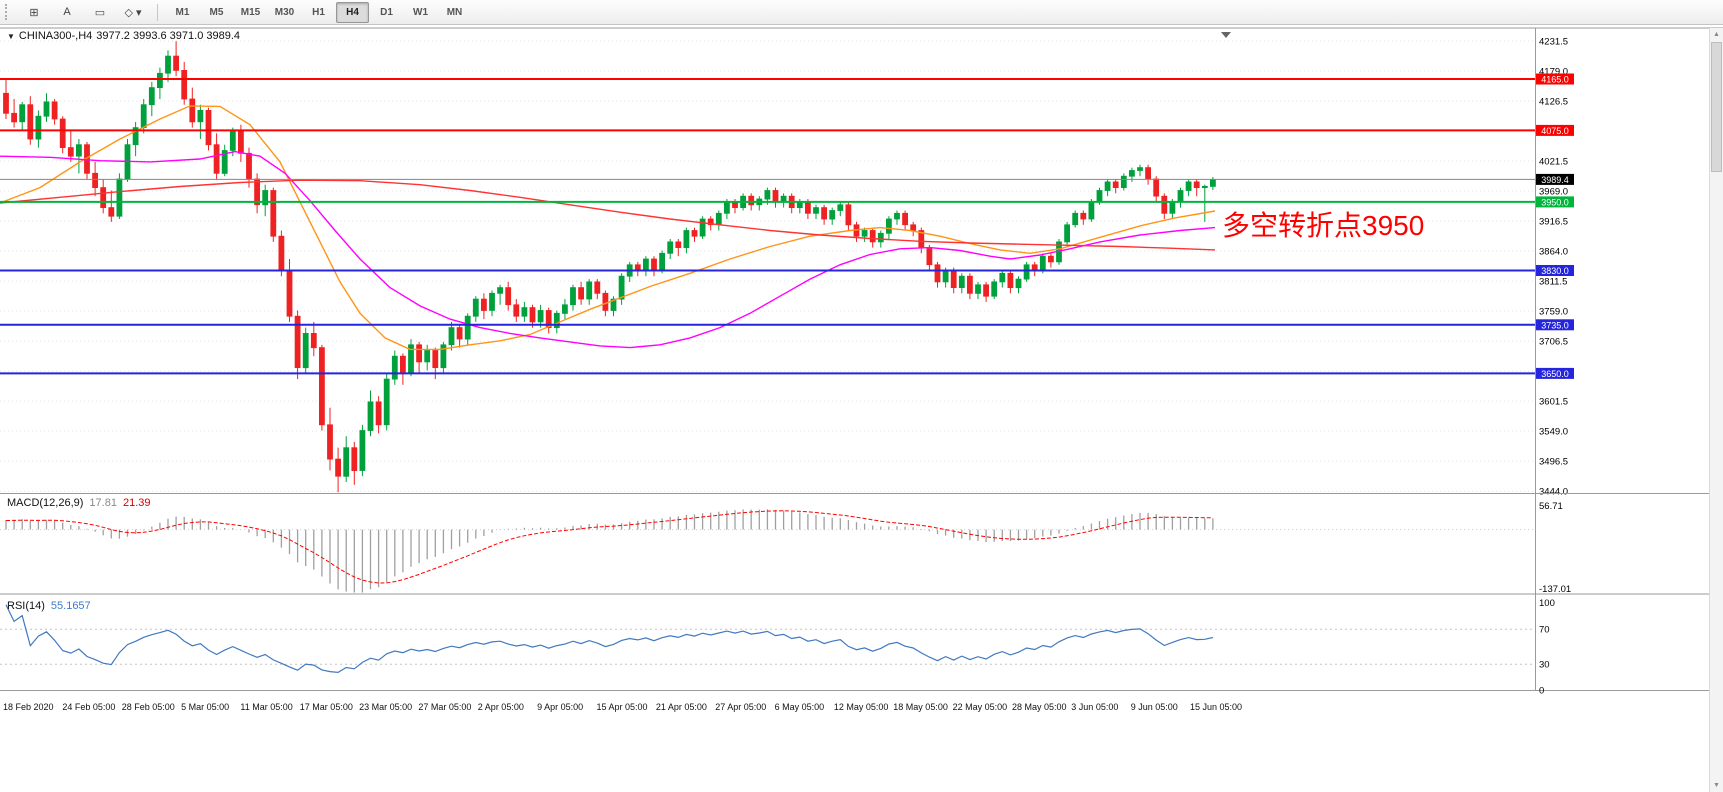 The width and height of the screenshot is (1723, 792). I want to click on timeframe-button-h1: H1, so click(318, 12).